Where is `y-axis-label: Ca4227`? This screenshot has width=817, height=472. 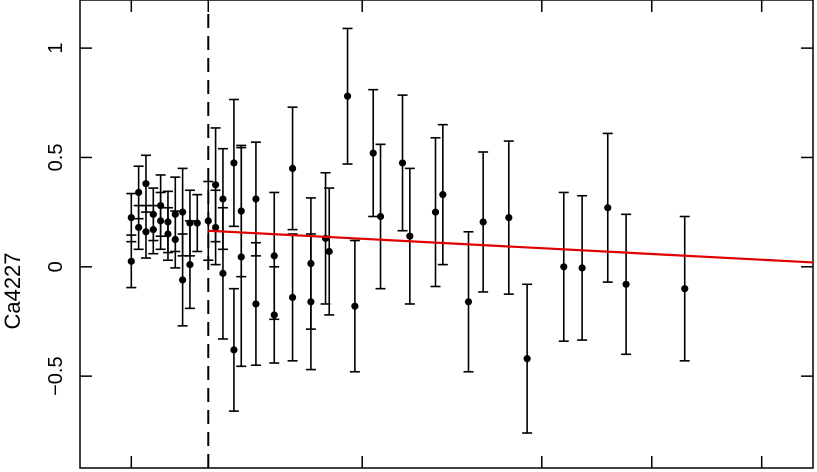 y-axis-label: Ca4227 is located at coordinates (12, 290).